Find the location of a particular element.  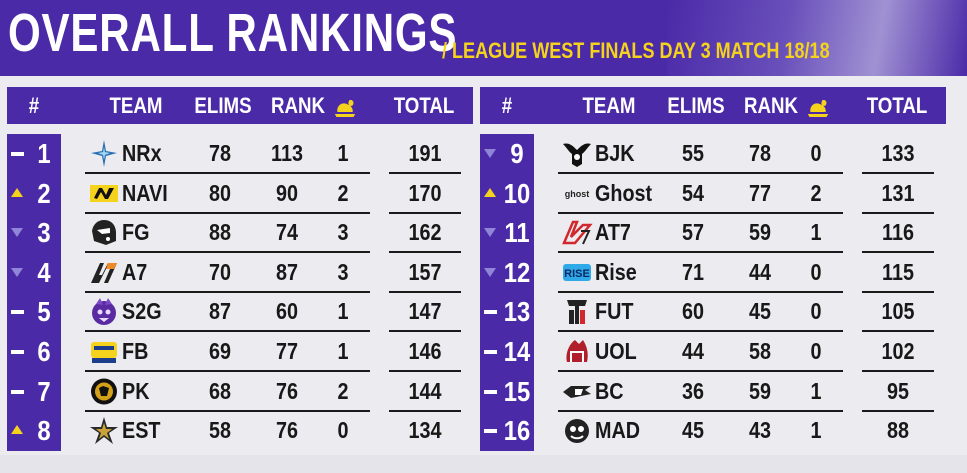

total-value: 170 is located at coordinates (425, 192).